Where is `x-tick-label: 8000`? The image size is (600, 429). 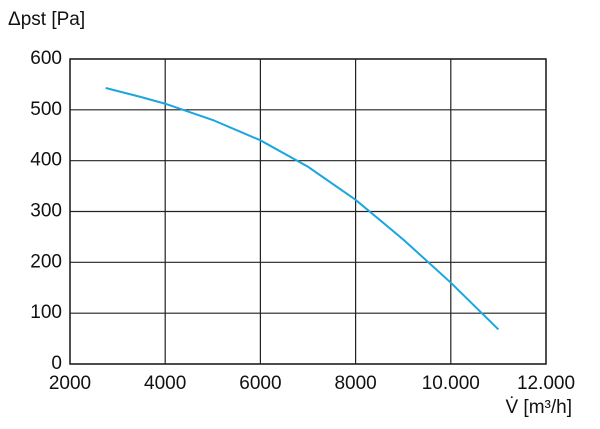
x-tick-label: 8000 is located at coordinates (355, 383).